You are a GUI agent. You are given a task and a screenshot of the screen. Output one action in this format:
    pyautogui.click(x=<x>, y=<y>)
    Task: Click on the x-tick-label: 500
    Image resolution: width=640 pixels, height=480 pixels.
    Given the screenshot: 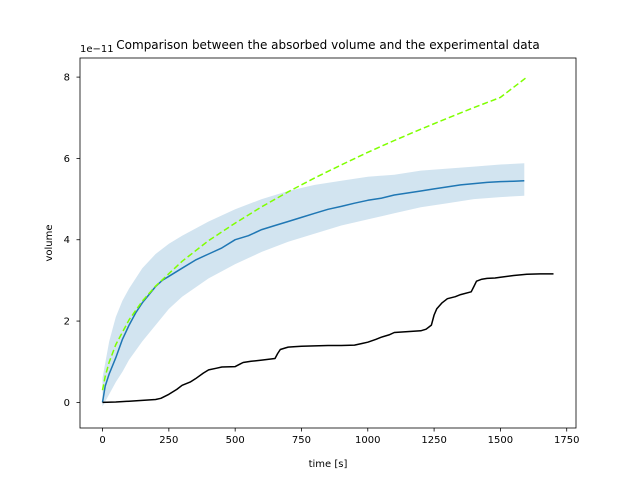 What is the action you would take?
    pyautogui.click(x=235, y=440)
    